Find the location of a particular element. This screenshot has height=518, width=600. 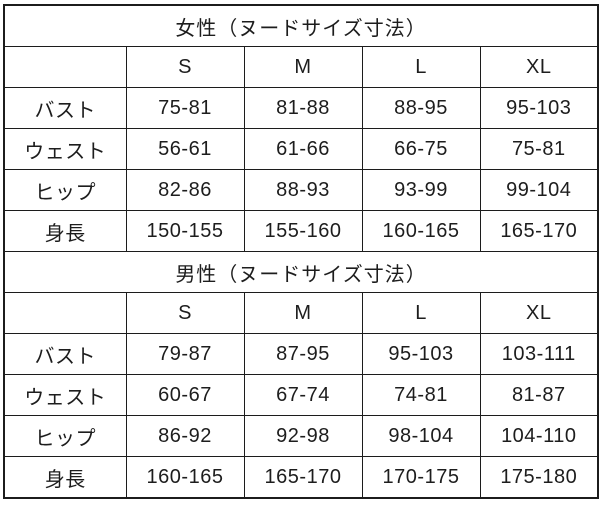

women-bust-xl: 95-103 is located at coordinates (539, 108).